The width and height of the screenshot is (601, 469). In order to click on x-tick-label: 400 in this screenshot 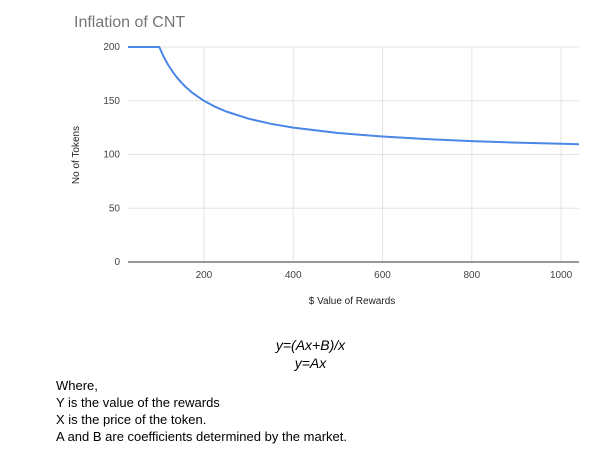, I will do `click(293, 275)`.